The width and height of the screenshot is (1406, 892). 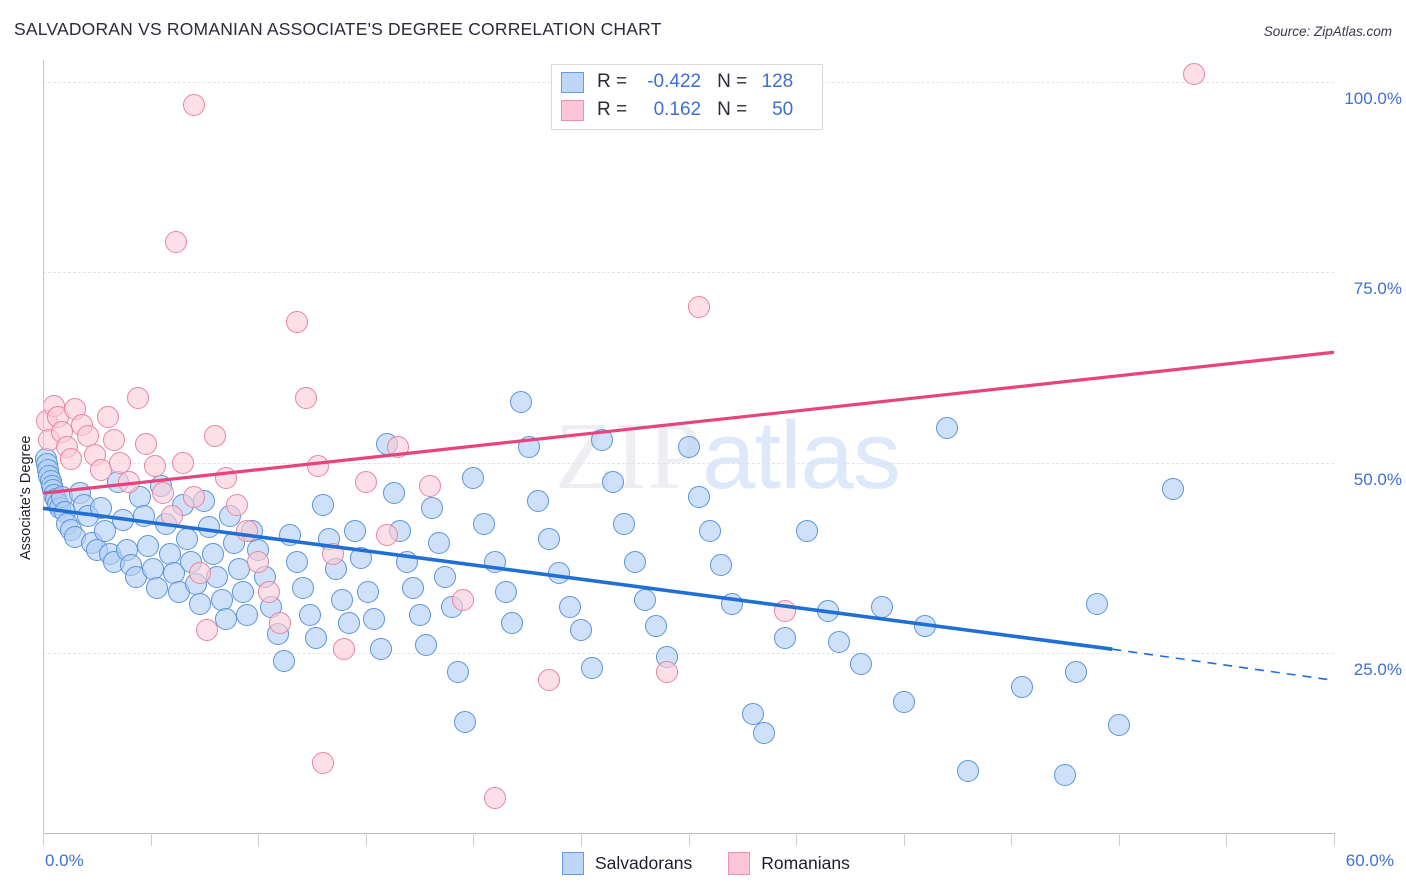 What do you see at coordinates (789, 863) in the screenshot?
I see `legend-item-romanians: Romanians` at bounding box center [789, 863].